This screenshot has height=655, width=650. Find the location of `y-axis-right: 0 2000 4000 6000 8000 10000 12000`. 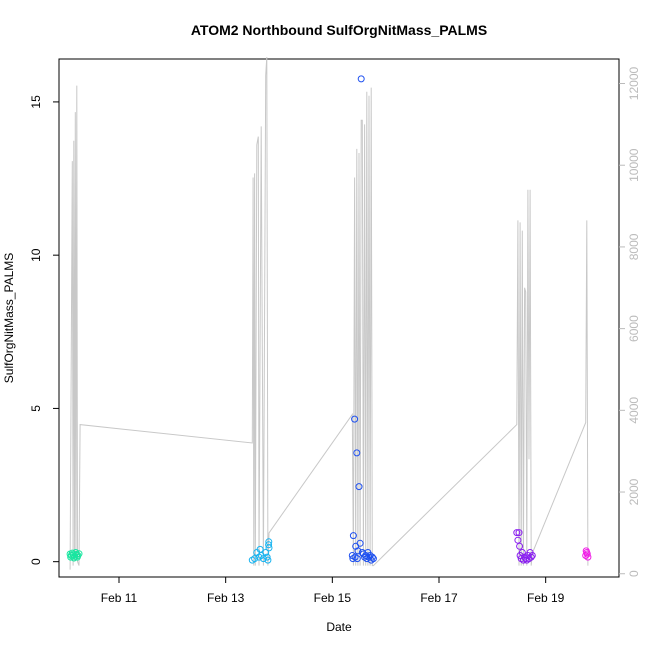

y-axis-right: 0 2000 4000 6000 8000 10000 12000 is located at coordinates (630, 321).